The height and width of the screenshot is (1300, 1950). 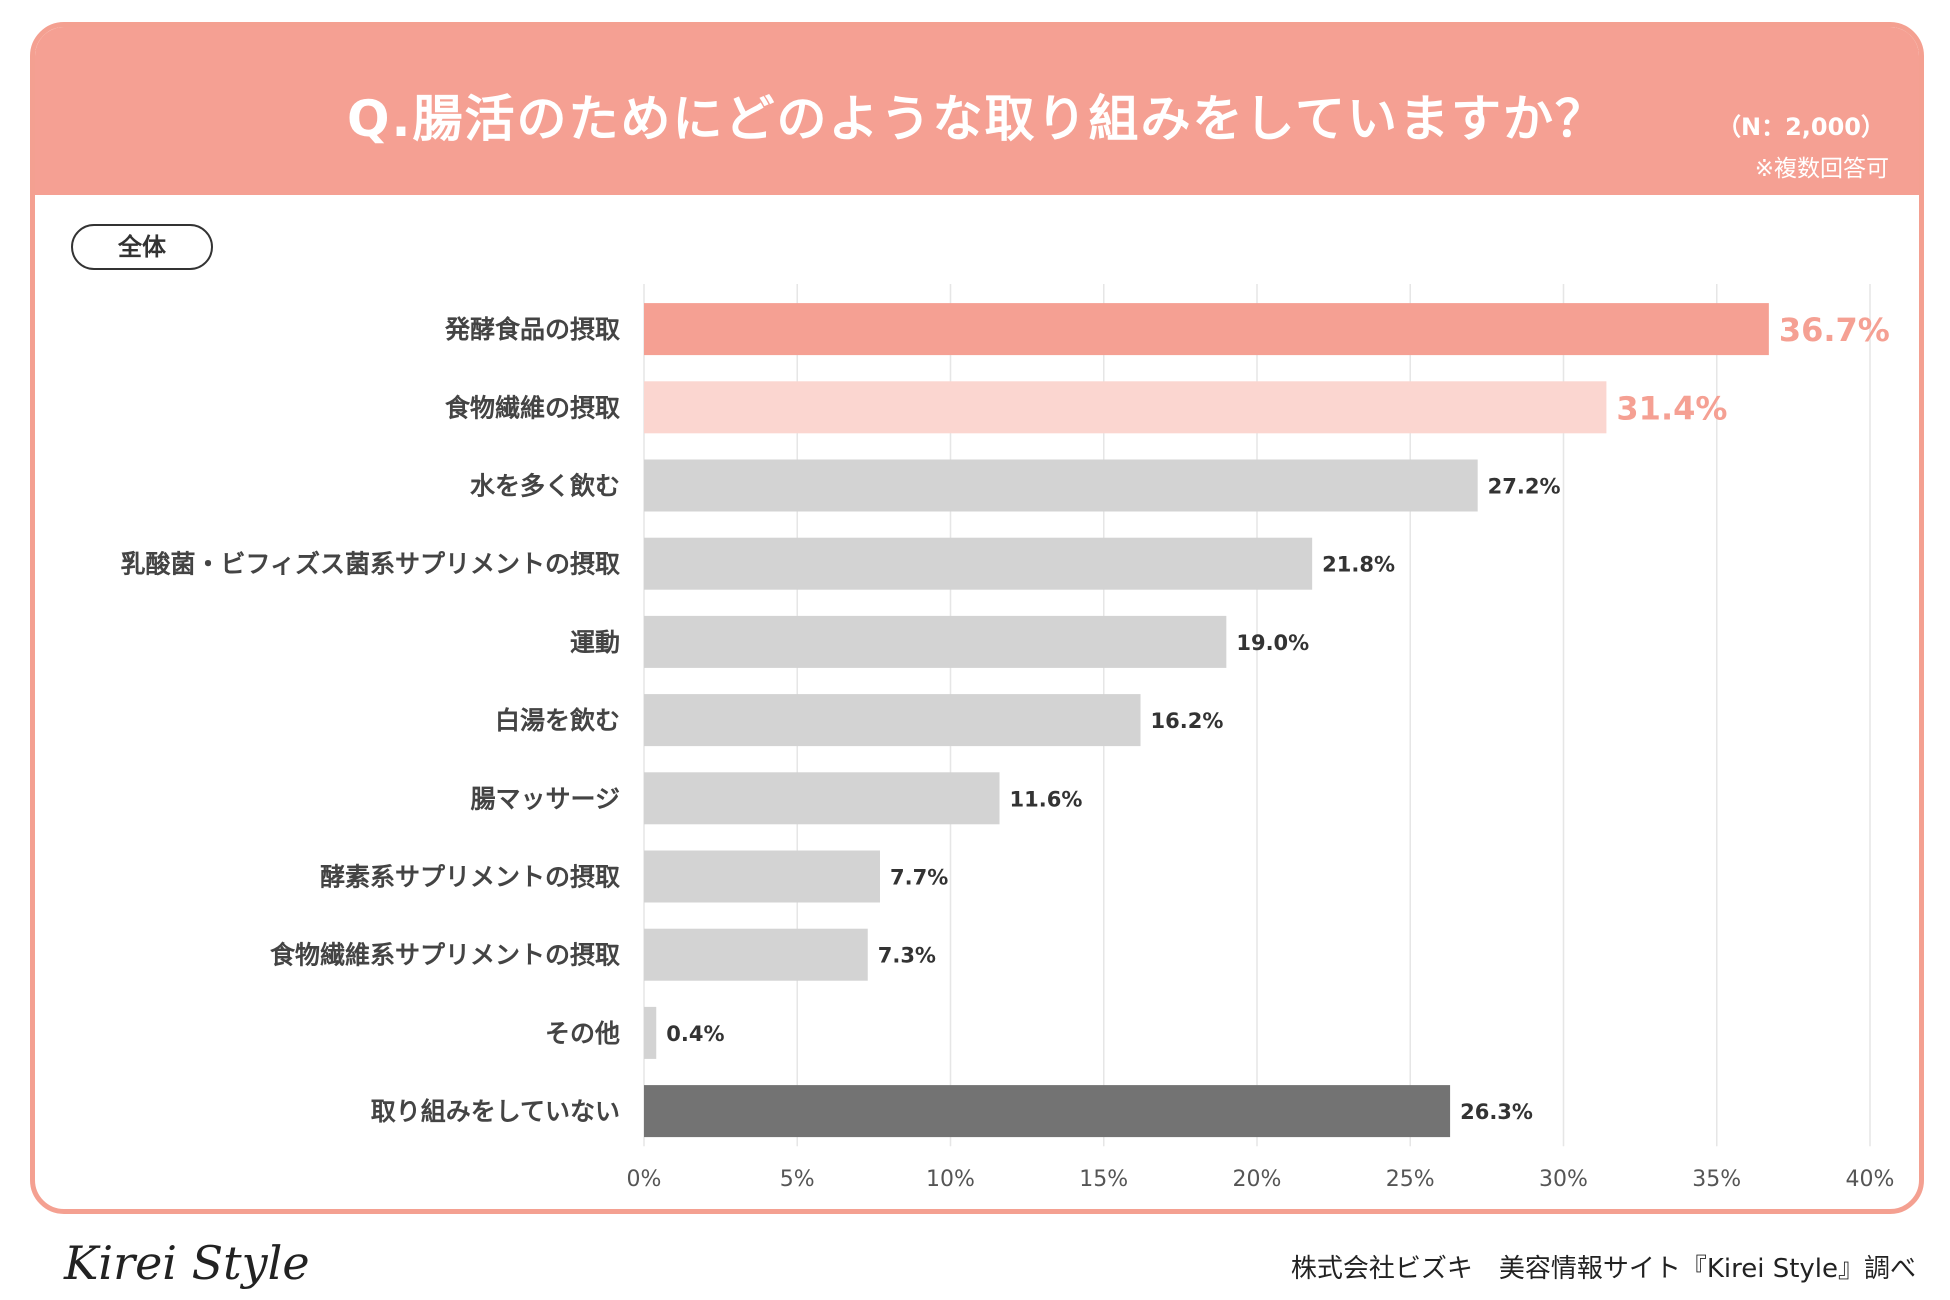 I want to click on value-label: 36.7%, so click(x=1834, y=330).